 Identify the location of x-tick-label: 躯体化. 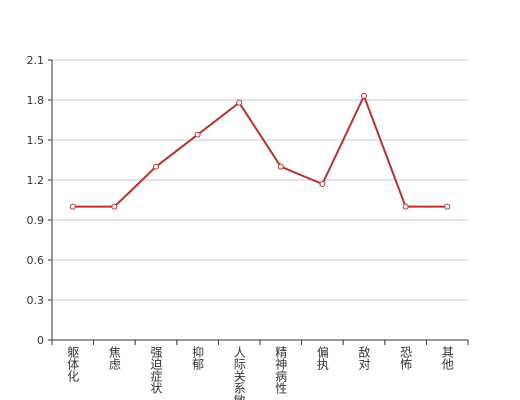
(73, 364).